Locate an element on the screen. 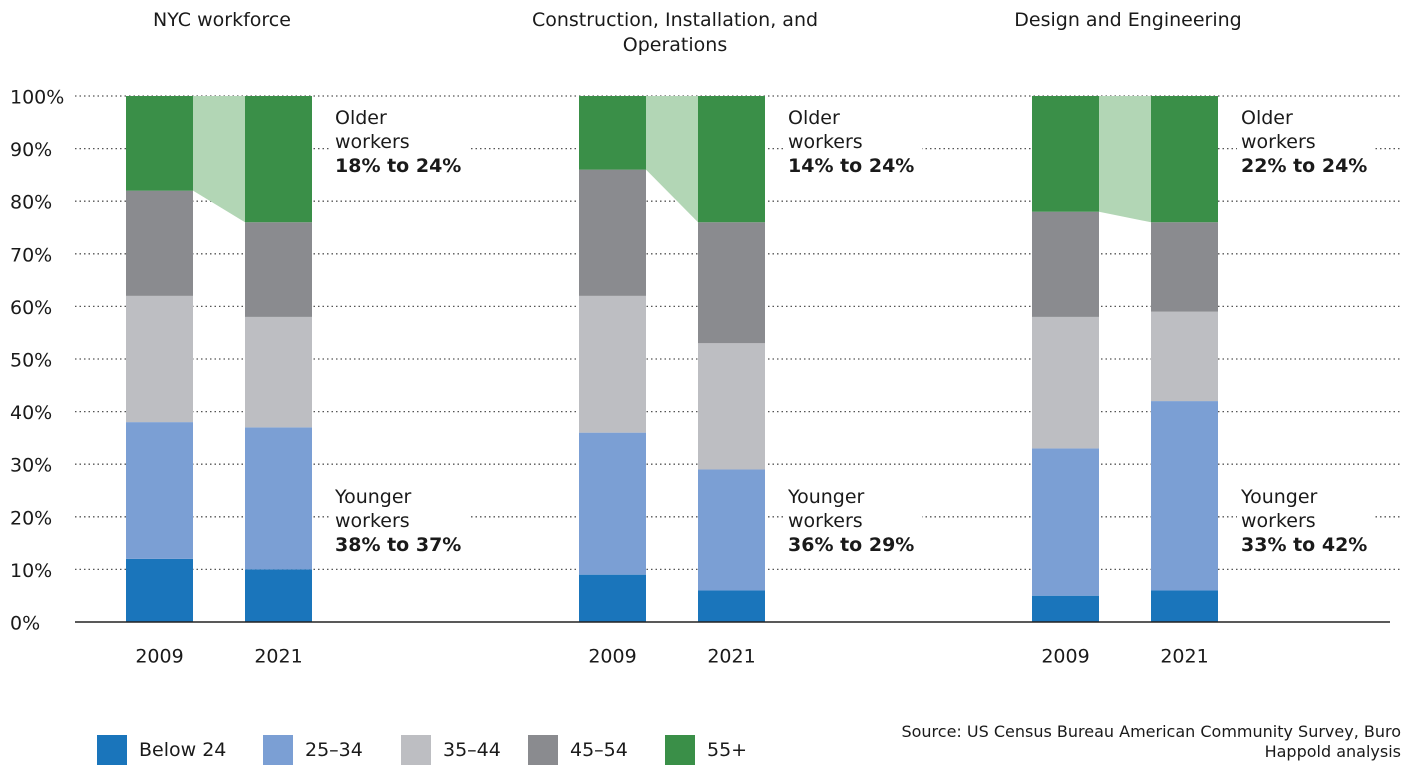 The width and height of the screenshot is (1401, 766). annotation-value: 38% to 37% is located at coordinates (398, 545).